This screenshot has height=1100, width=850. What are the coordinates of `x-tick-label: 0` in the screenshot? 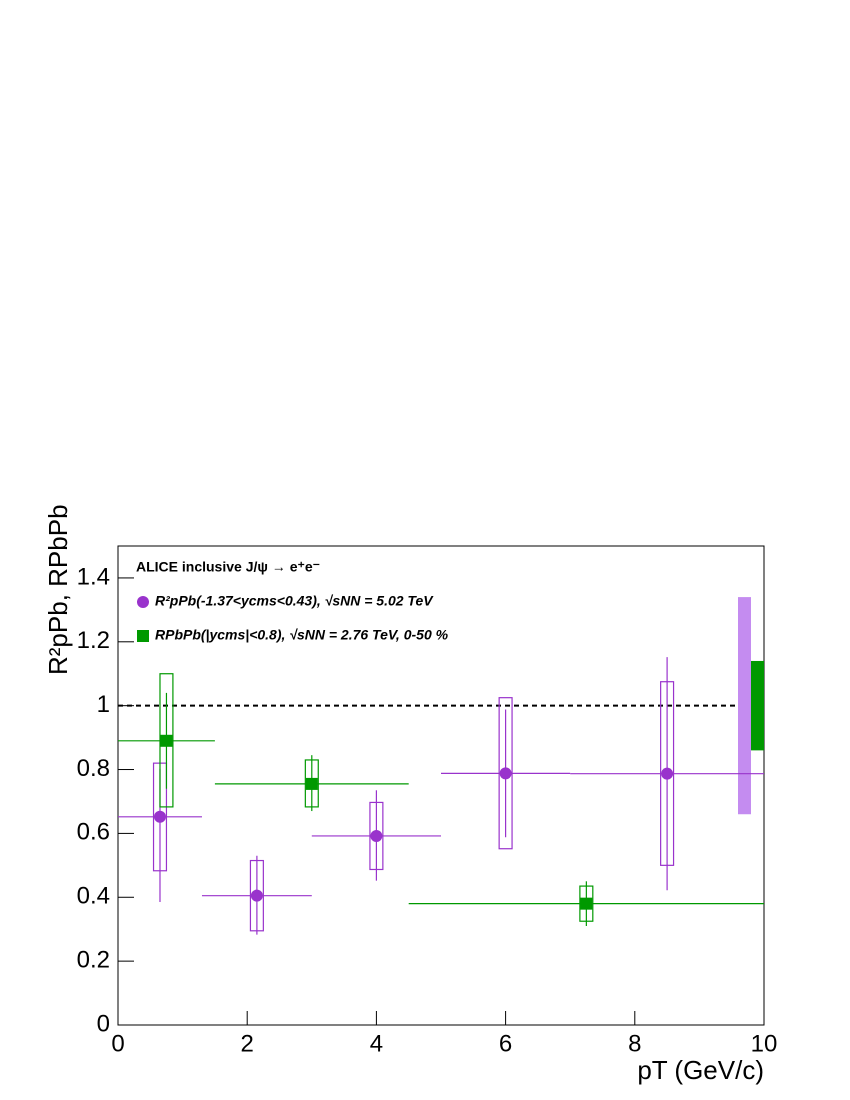 It's located at (117, 1043).